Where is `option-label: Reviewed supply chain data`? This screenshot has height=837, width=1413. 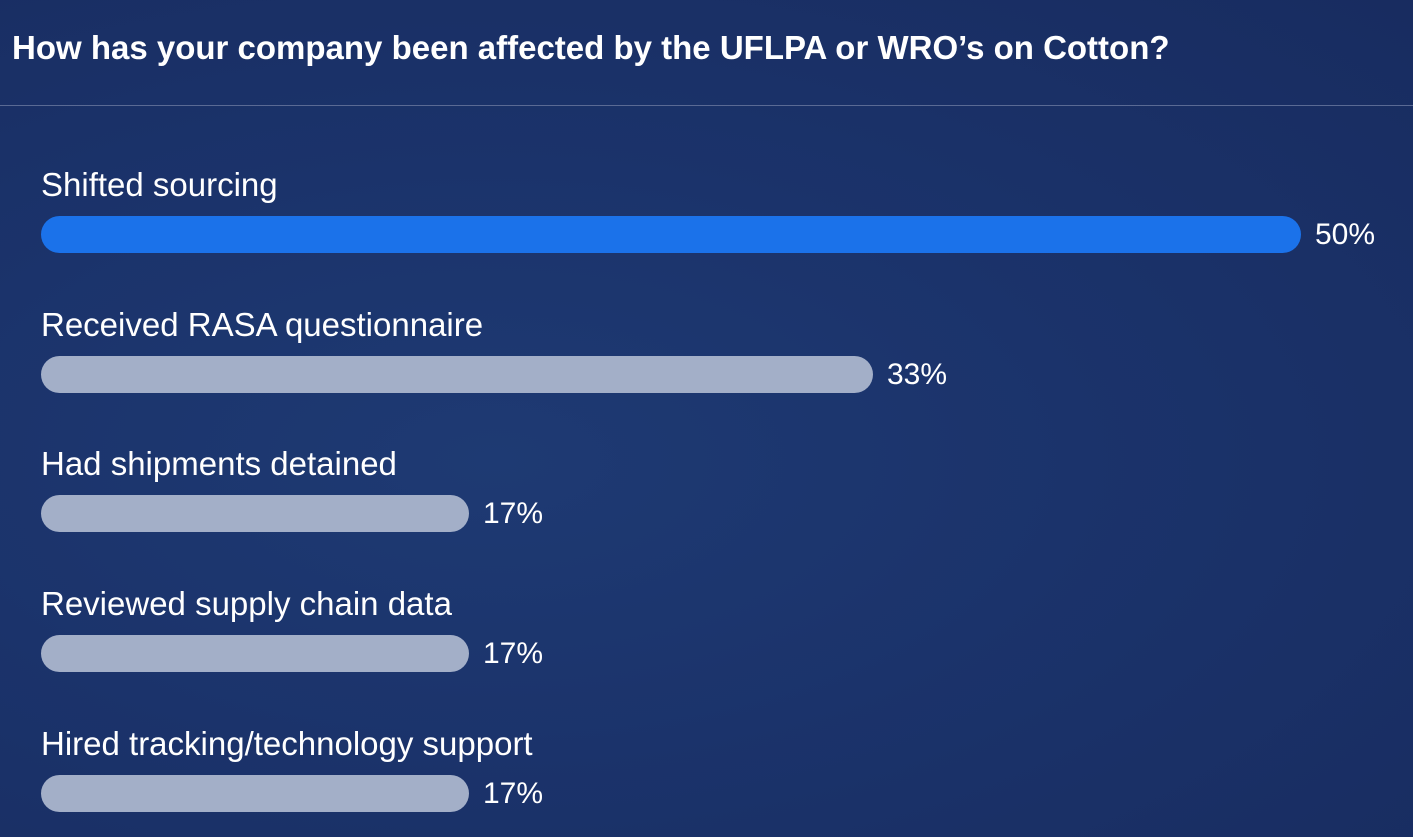 option-label: Reviewed supply chain data is located at coordinates (246, 604).